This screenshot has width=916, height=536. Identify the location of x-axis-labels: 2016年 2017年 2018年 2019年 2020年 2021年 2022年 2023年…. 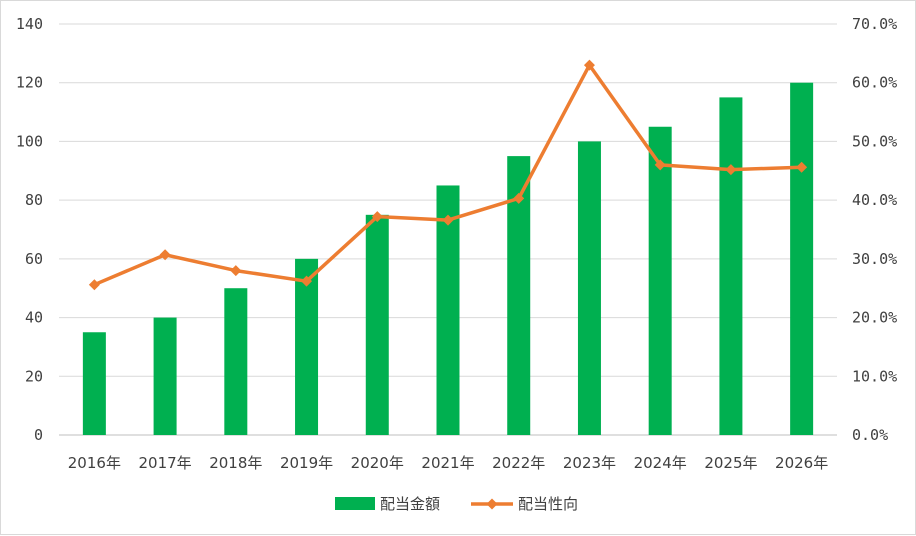
(448, 463).